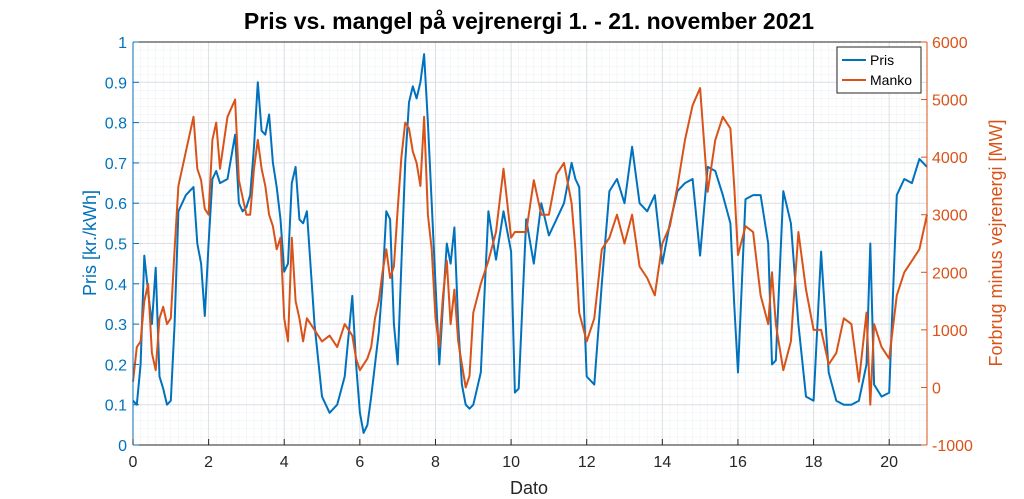  What do you see at coordinates (891, 80) in the screenshot?
I see `legend-label-manko: Manko` at bounding box center [891, 80].